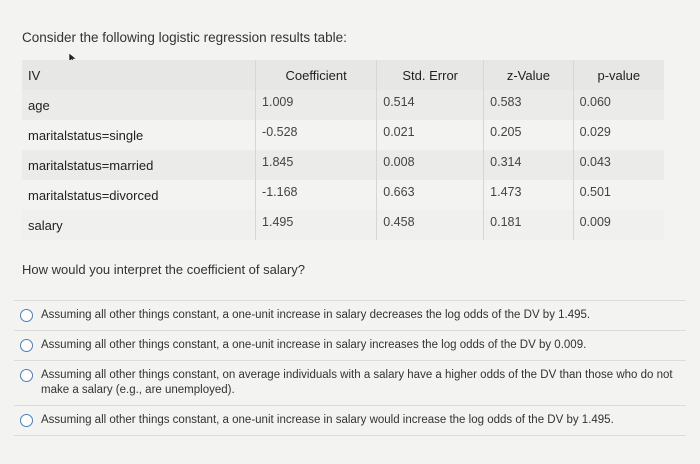  What do you see at coordinates (316, 225) in the screenshot?
I see `cell-coefficient: 1.495` at bounding box center [316, 225].